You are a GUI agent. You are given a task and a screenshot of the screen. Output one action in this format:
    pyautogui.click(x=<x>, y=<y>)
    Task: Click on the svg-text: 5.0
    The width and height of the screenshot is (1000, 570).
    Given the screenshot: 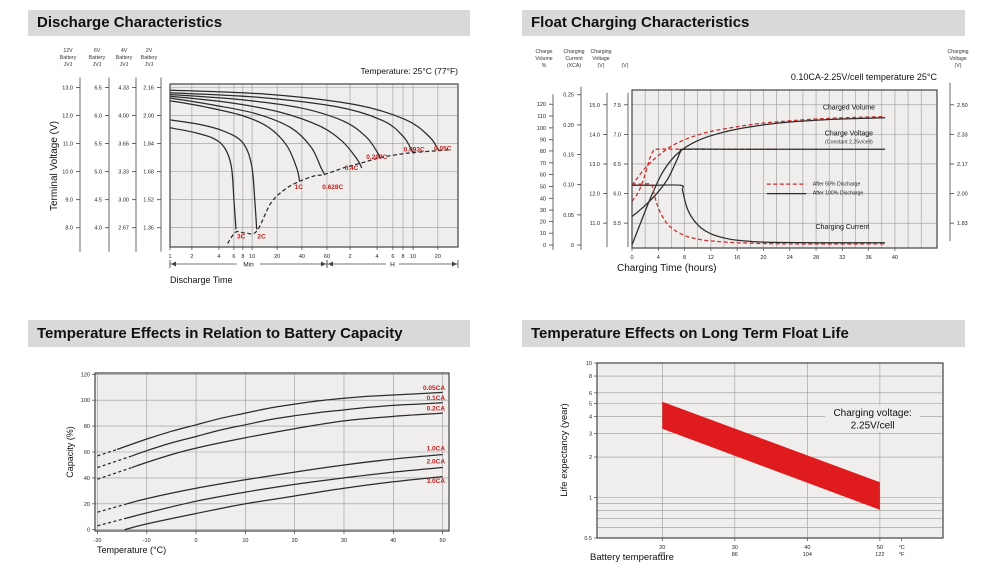 What is the action you would take?
    pyautogui.click(x=98, y=173)
    